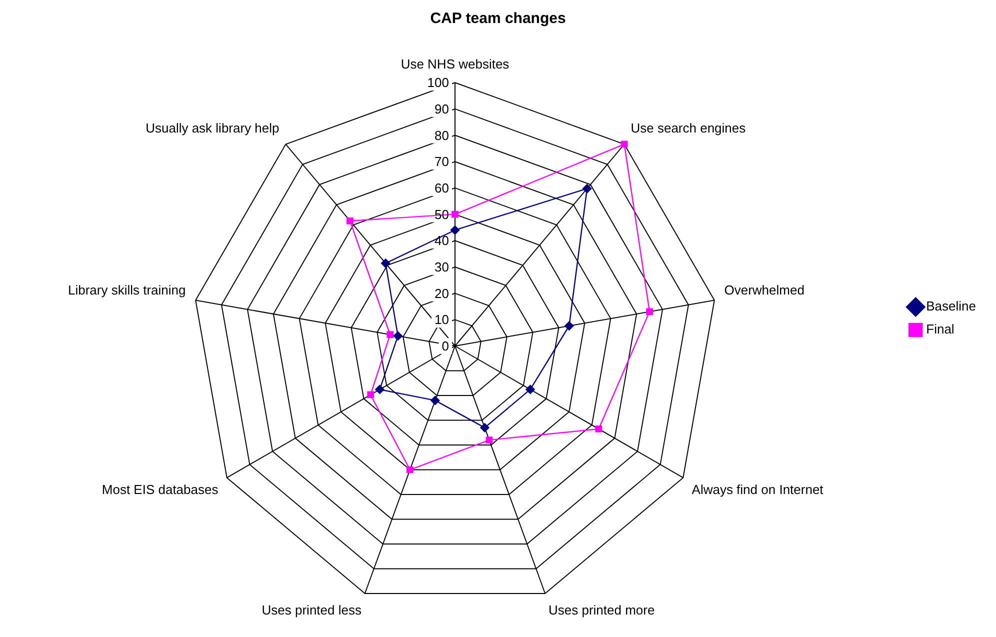 This screenshot has width=996, height=637. Describe the element at coordinates (441, 109) in the screenshot. I see `y-tick-label: 90` at that location.